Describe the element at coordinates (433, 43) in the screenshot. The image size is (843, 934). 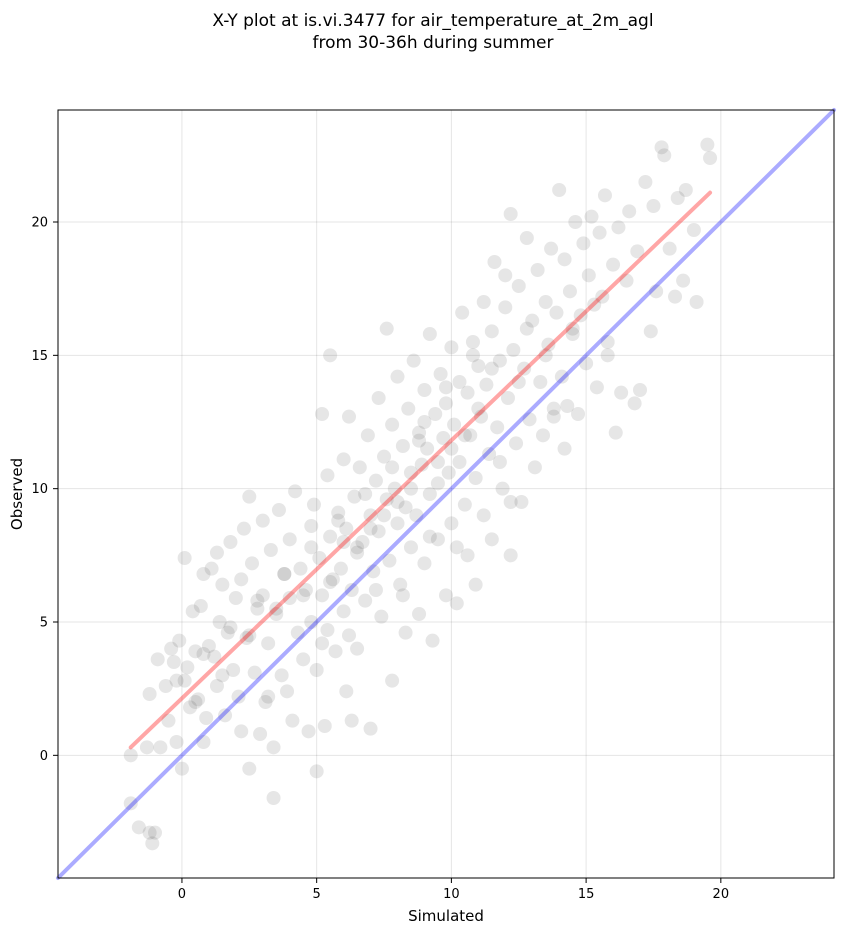
I see `chart-title-line-2: from 30-36h during summer` at that location.